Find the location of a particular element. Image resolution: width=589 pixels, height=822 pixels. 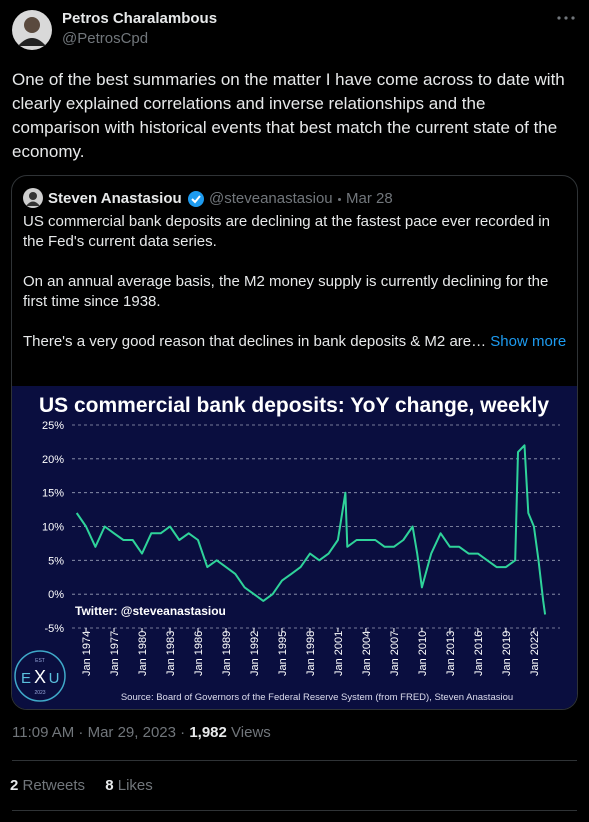

retweet-stat: 2 Retweets is located at coordinates (47, 785).